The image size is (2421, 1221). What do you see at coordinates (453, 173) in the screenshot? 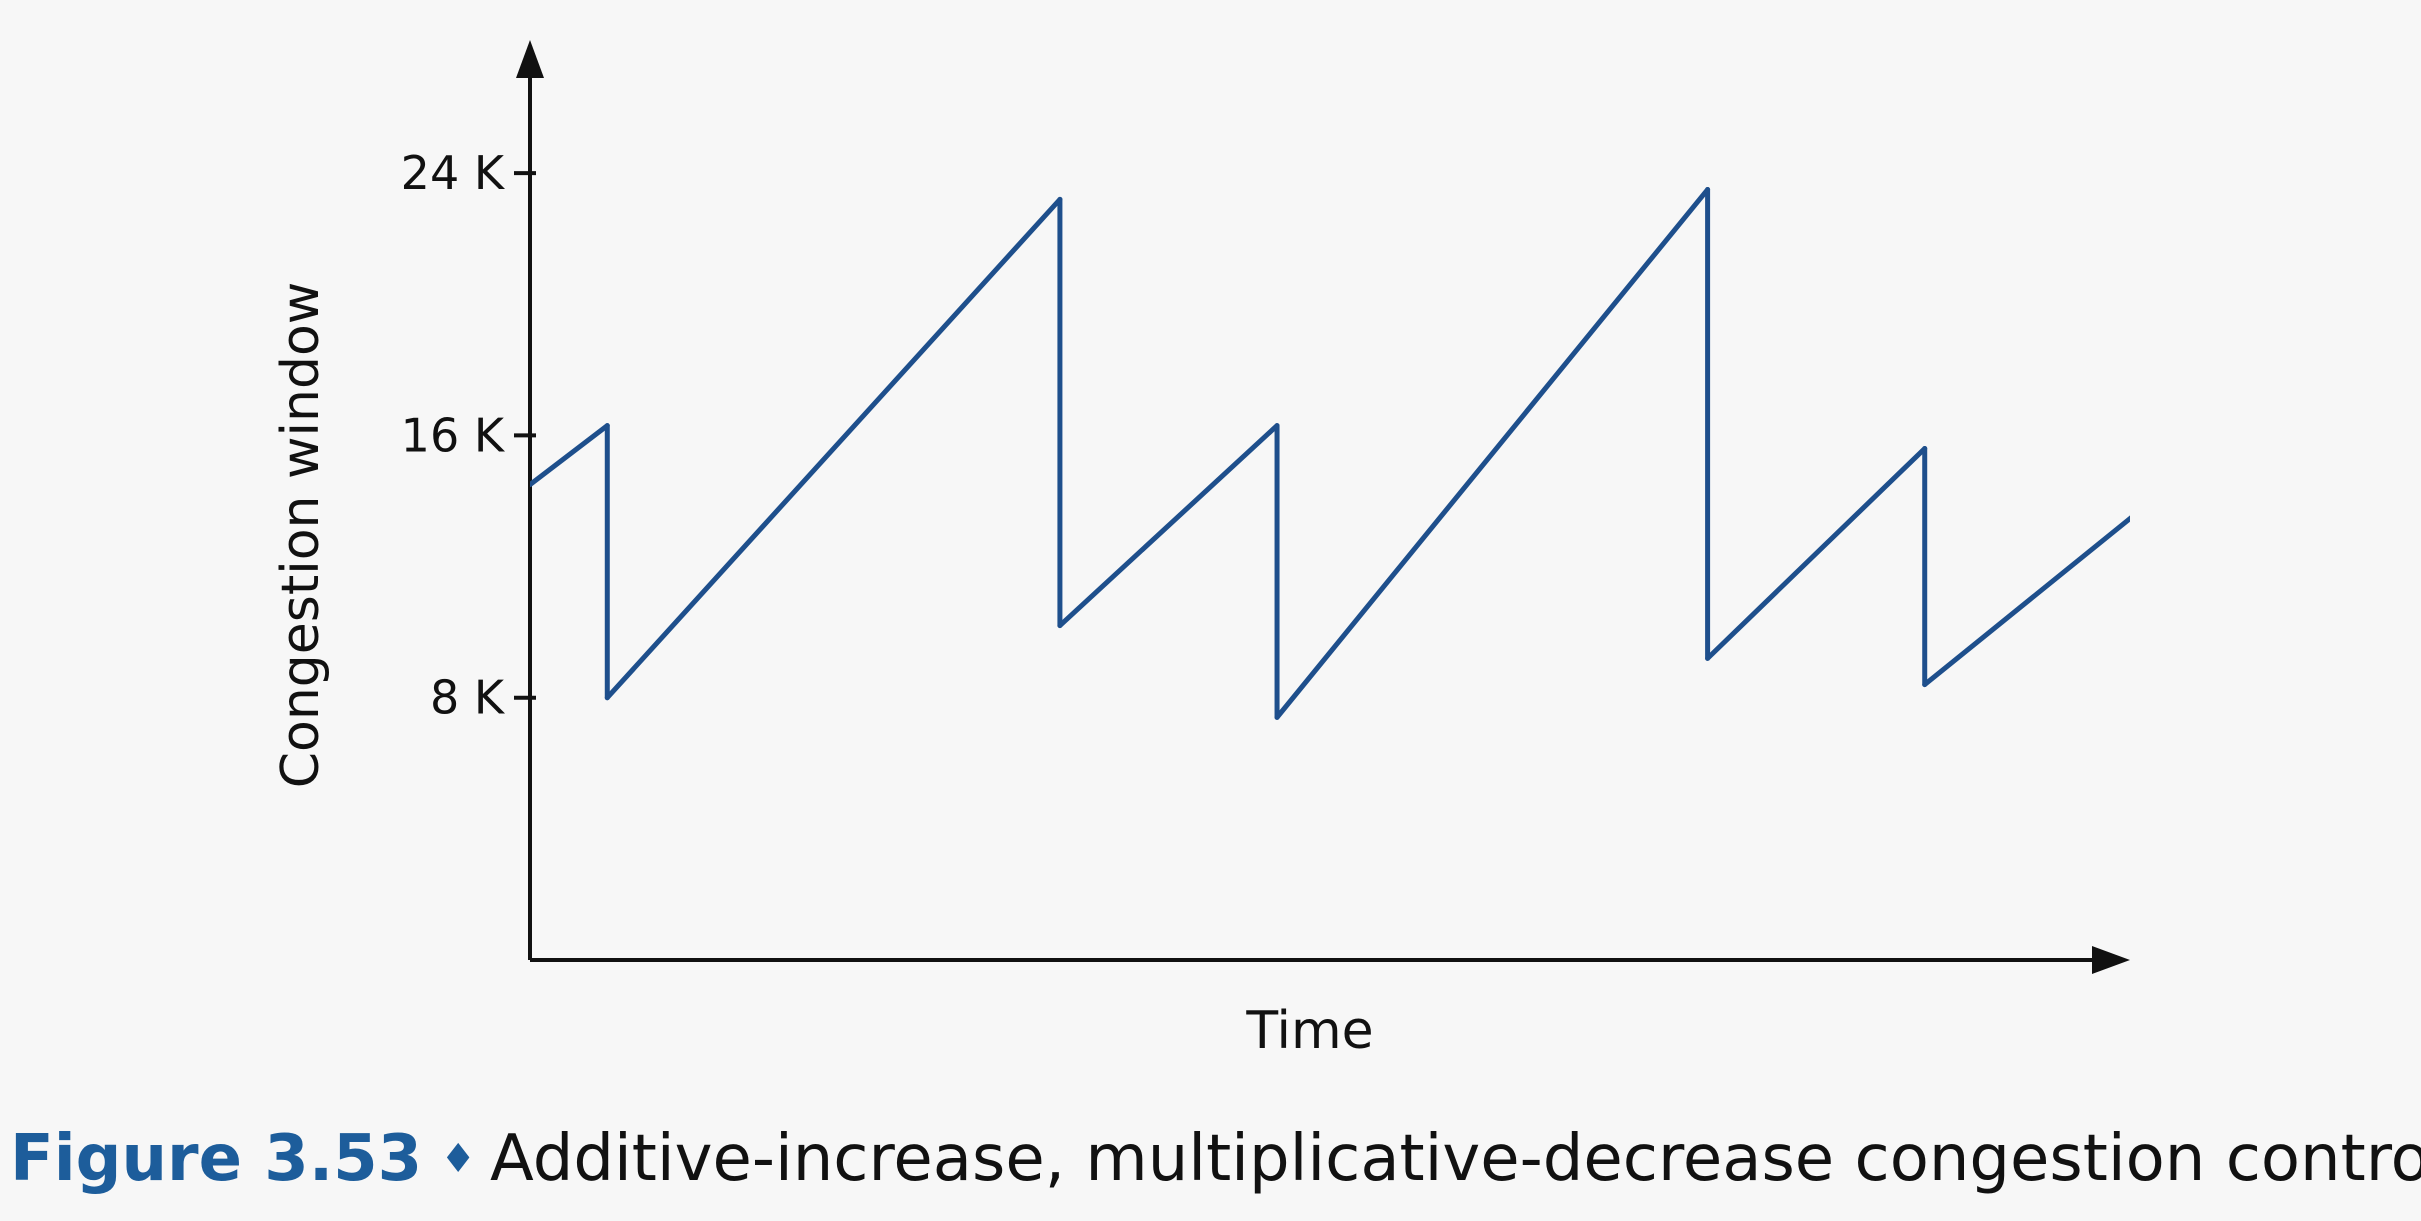
I see `y-tick-label: 24 K` at bounding box center [453, 173].